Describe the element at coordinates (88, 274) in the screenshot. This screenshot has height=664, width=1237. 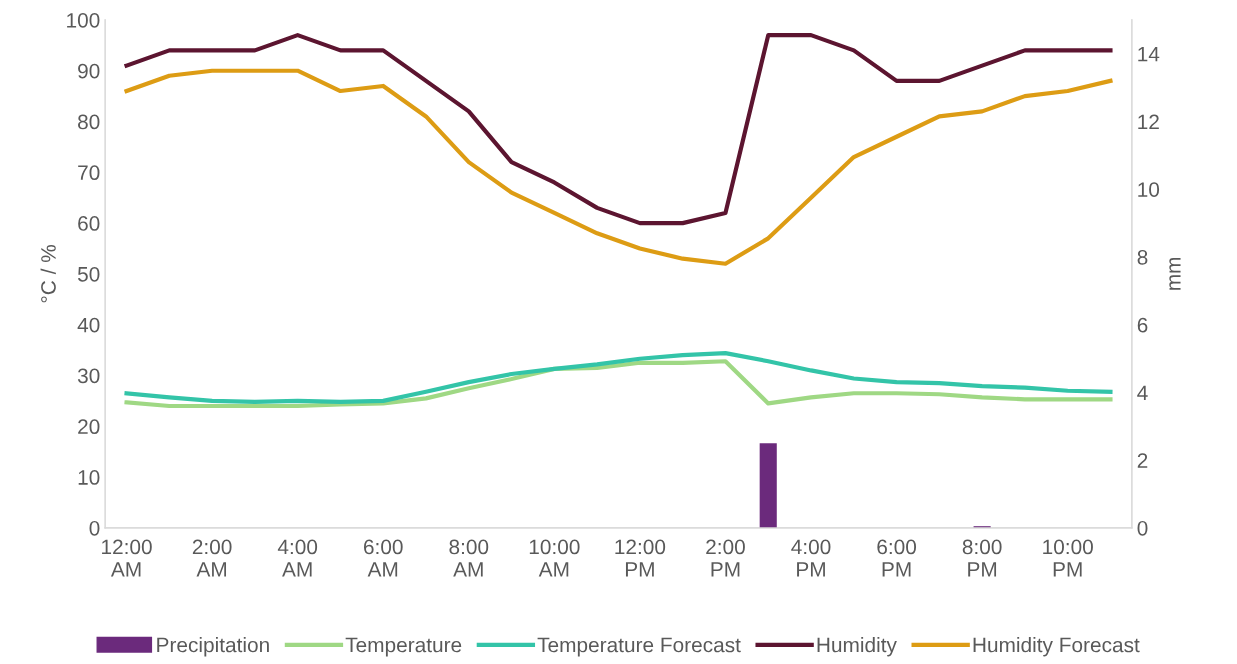
I see `y-tick-label: 50` at that location.